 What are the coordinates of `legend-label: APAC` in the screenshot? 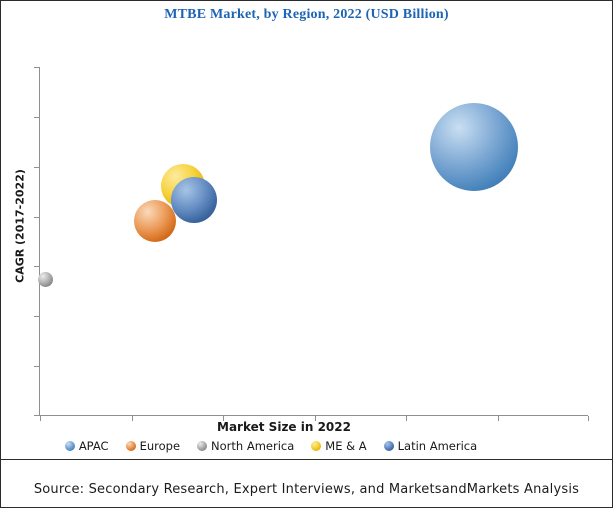 It's located at (93, 446).